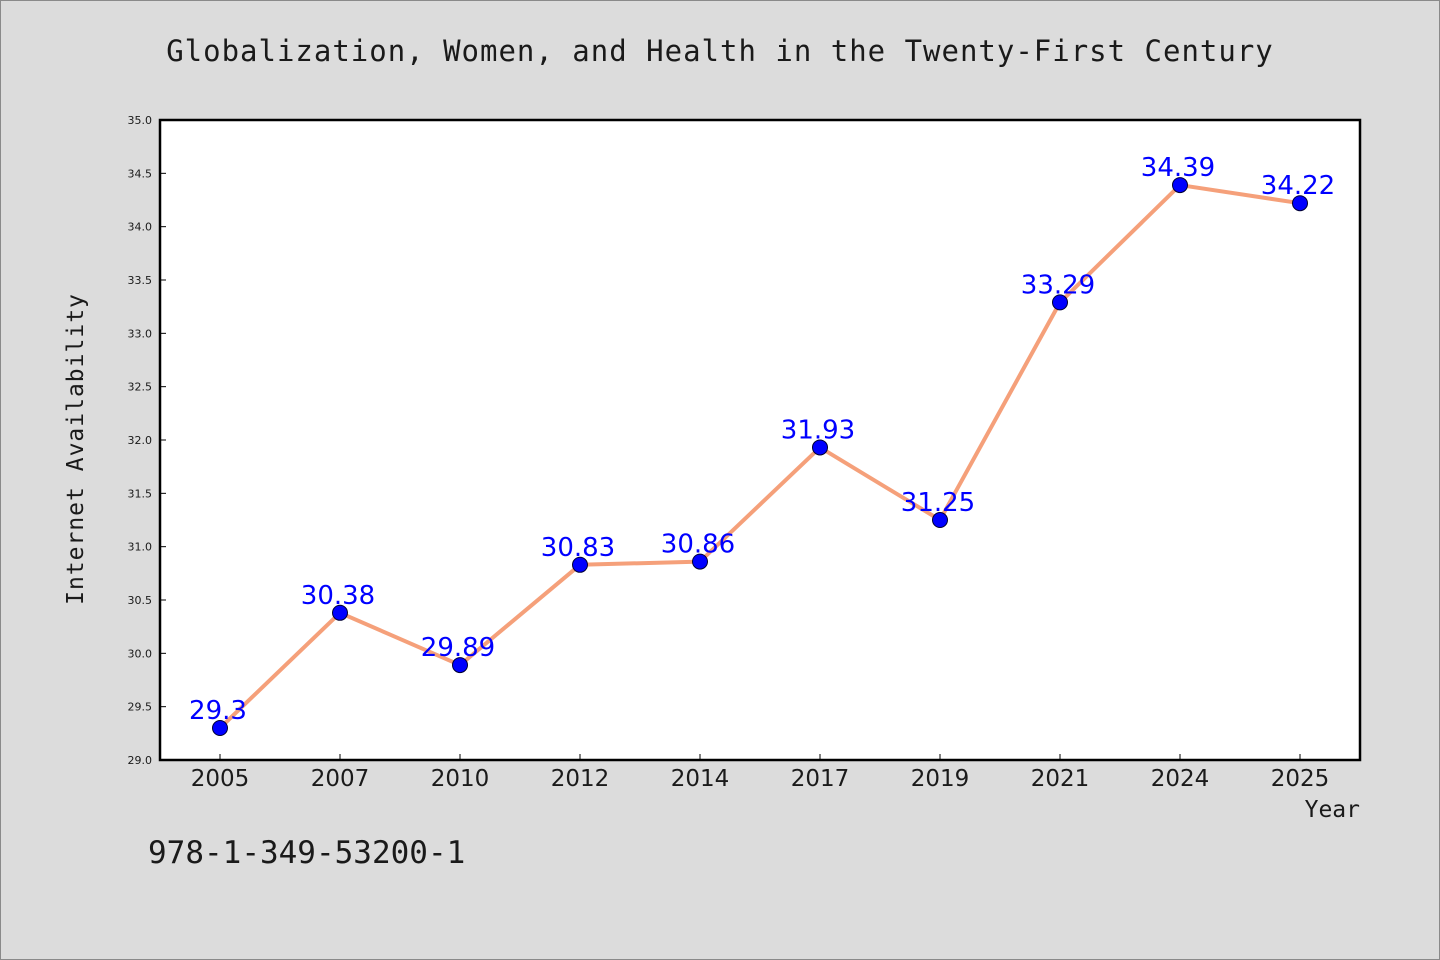 This screenshot has height=960, width=1440. Describe the element at coordinates (140, 120) in the screenshot. I see `y-tick-label: 35.0` at that location.